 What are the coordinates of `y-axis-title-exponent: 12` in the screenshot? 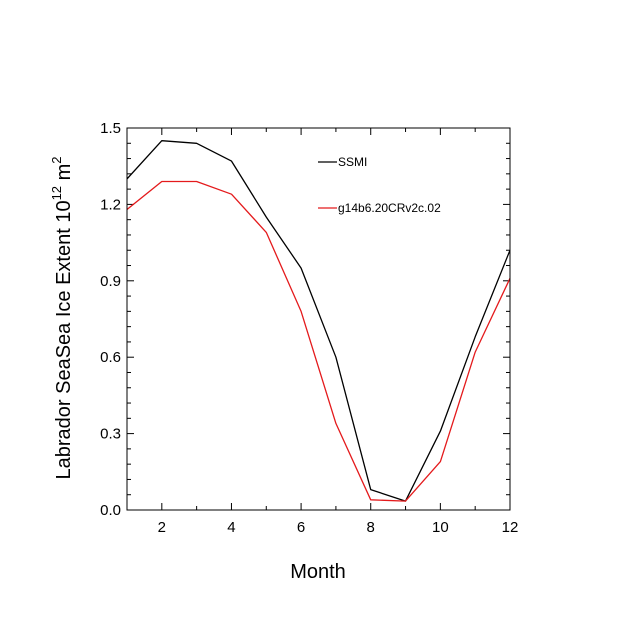 It's located at (56, 193).